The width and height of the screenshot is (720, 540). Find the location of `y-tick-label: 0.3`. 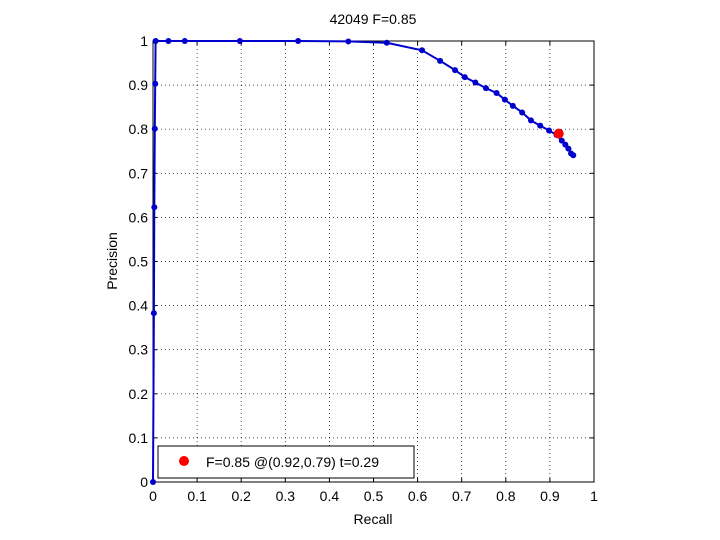

y-tick-label: 0.3 is located at coordinates (139, 350).